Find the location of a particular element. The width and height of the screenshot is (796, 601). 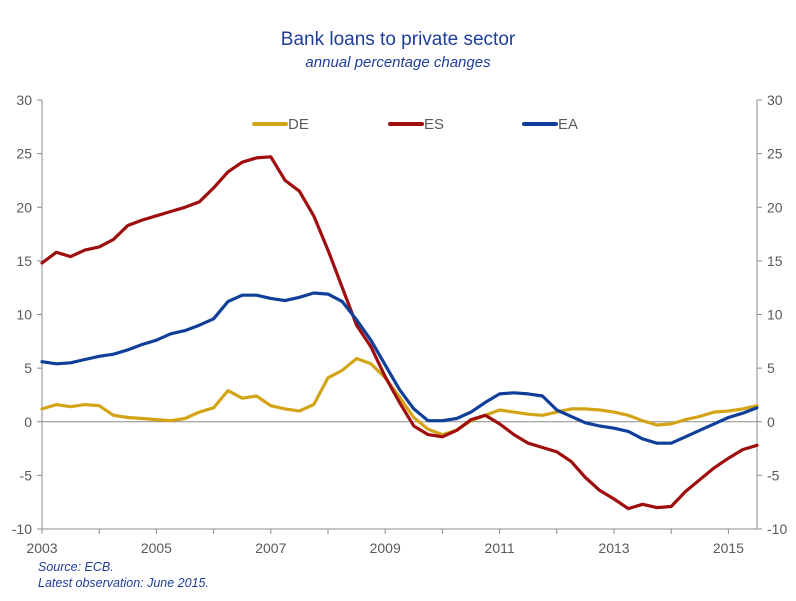

x-tick-label: 2009 is located at coordinates (385, 548).